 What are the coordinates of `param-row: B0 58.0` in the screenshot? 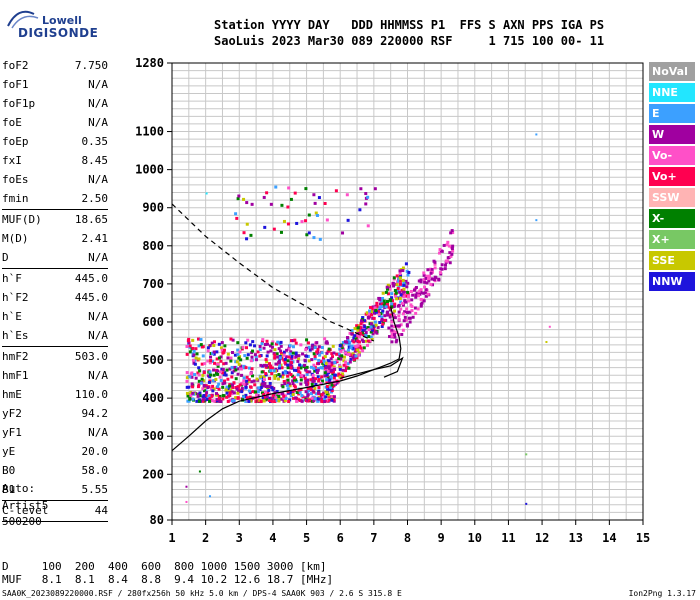 It's located at (55, 470).